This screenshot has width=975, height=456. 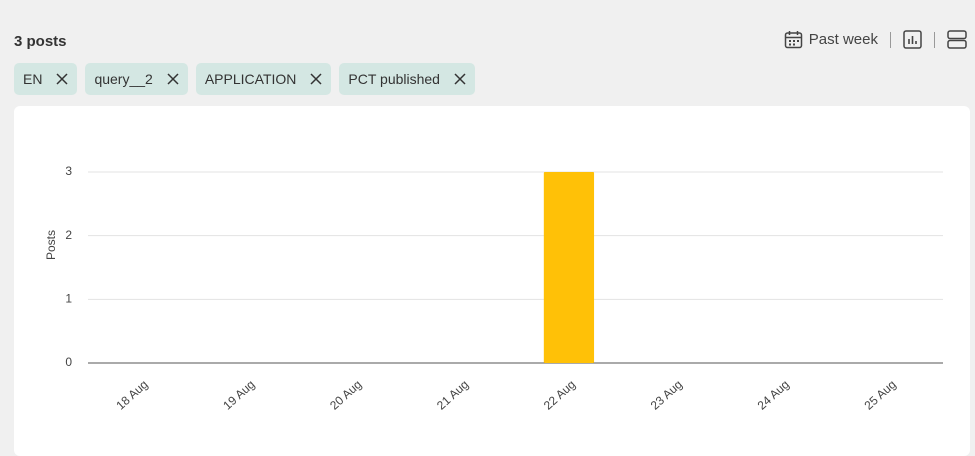 I want to click on post-count: 3 posts, so click(x=40, y=41).